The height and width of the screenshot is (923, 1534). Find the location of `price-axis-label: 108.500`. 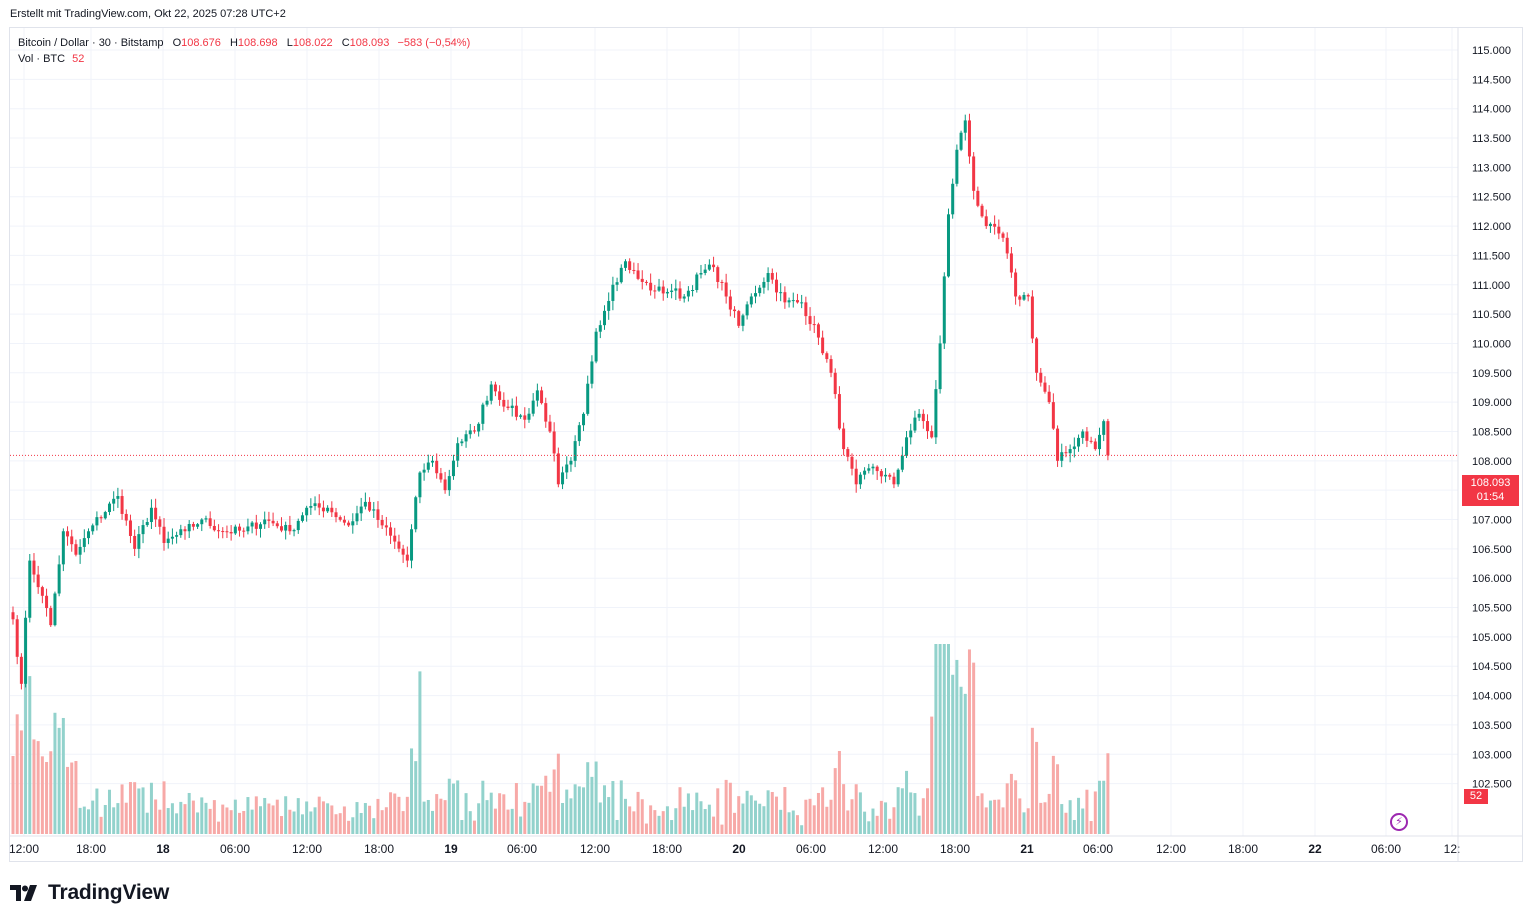

price-axis-label: 108.500 is located at coordinates (1492, 432).